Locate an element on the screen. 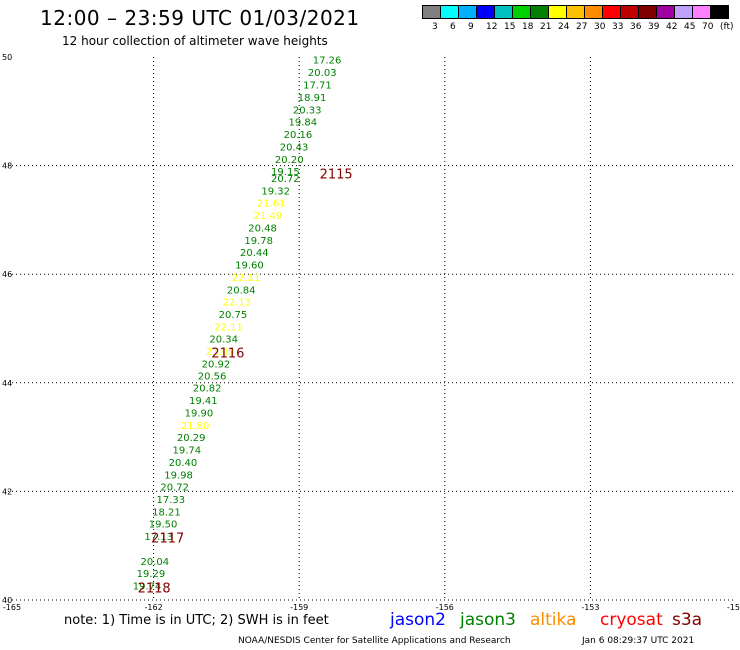 This screenshot has height=650, width=740. legend-label: 45 is located at coordinates (690, 27).